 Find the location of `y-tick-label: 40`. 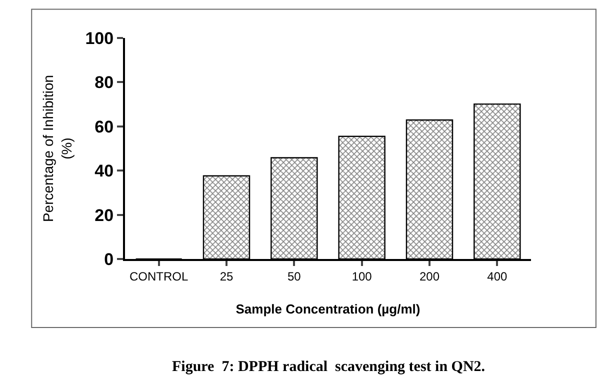

y-tick-label: 40 is located at coordinates (104, 171).